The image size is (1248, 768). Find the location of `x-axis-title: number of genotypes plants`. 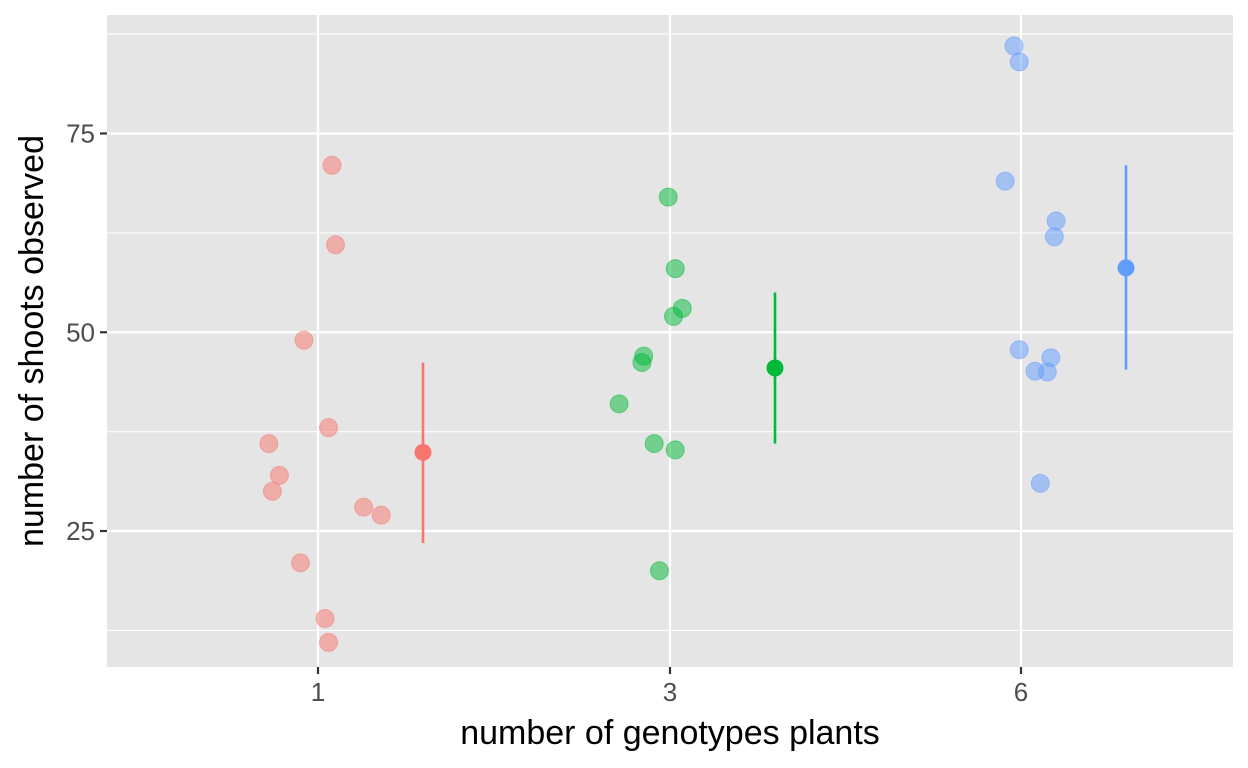

x-axis-title: number of genotypes plants is located at coordinates (670, 733).